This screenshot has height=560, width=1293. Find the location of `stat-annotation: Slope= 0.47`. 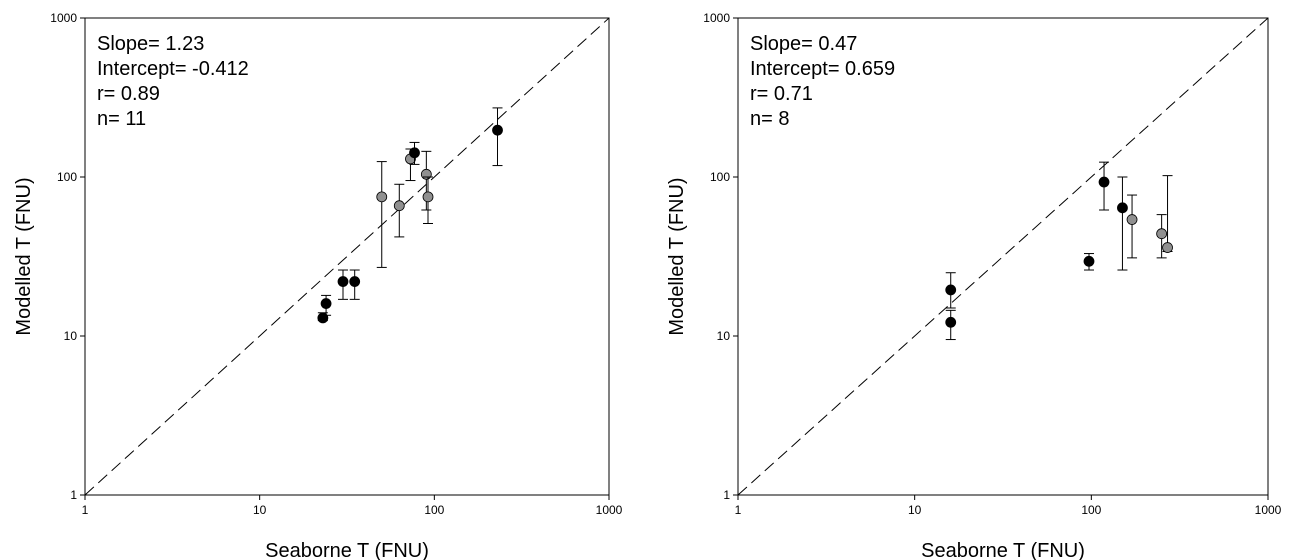

stat-annotation: Slope= 0.47 is located at coordinates (803, 44).